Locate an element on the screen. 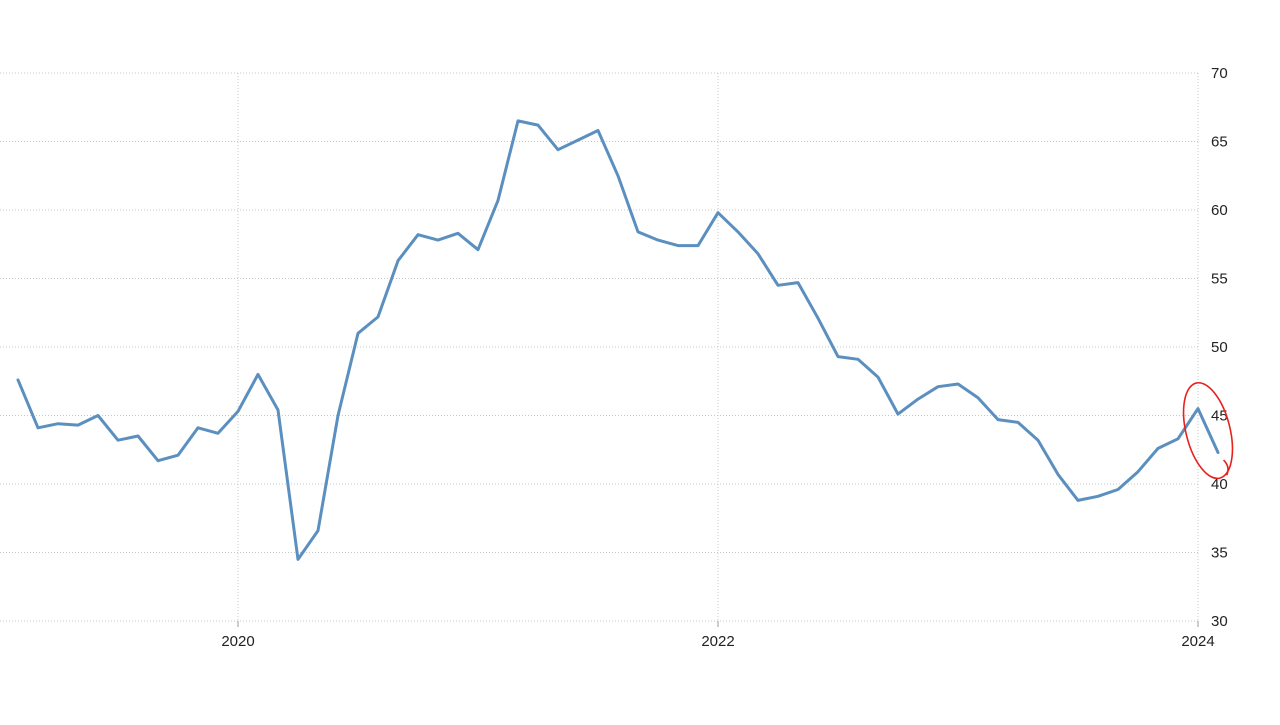 The width and height of the screenshot is (1280, 725). x-tick-label: 2022 is located at coordinates (717, 641).